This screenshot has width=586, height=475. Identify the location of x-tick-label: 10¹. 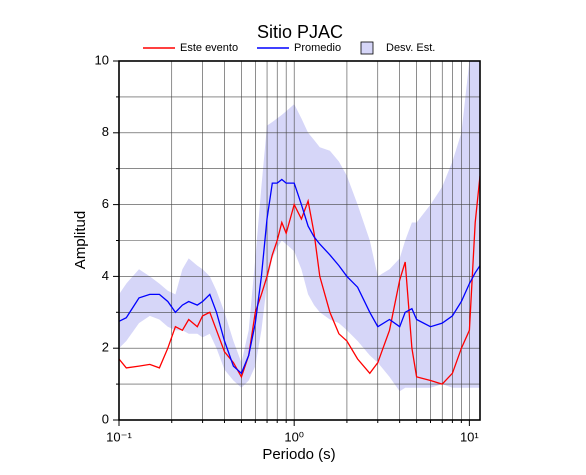
(469, 436).